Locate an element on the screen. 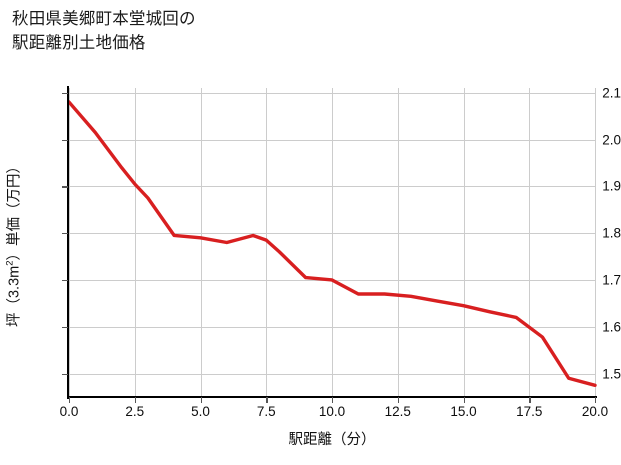  y-axis-spine is located at coordinates (68, 242).